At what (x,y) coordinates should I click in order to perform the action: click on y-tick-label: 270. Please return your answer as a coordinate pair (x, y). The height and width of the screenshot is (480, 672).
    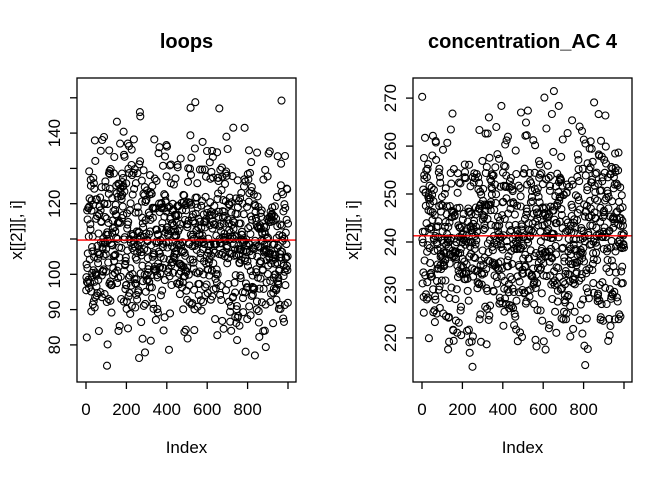
    Looking at the image, I should click on (390, 98).